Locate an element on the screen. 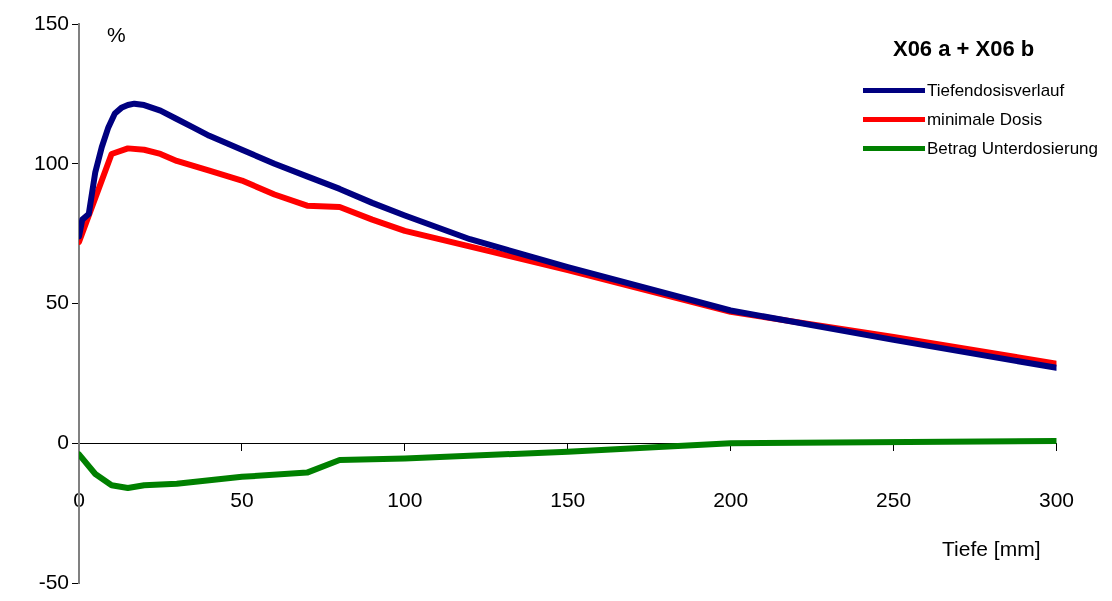 This screenshot has height=601, width=1112. y-tick-label: 50 is located at coordinates (57, 302).